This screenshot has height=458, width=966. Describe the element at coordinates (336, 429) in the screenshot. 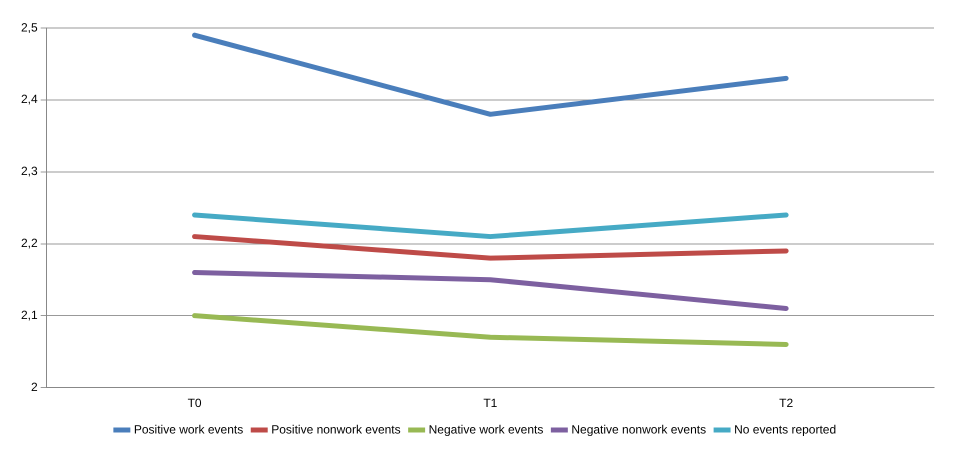

I see `legend-label: Positive nonwork events` at that location.